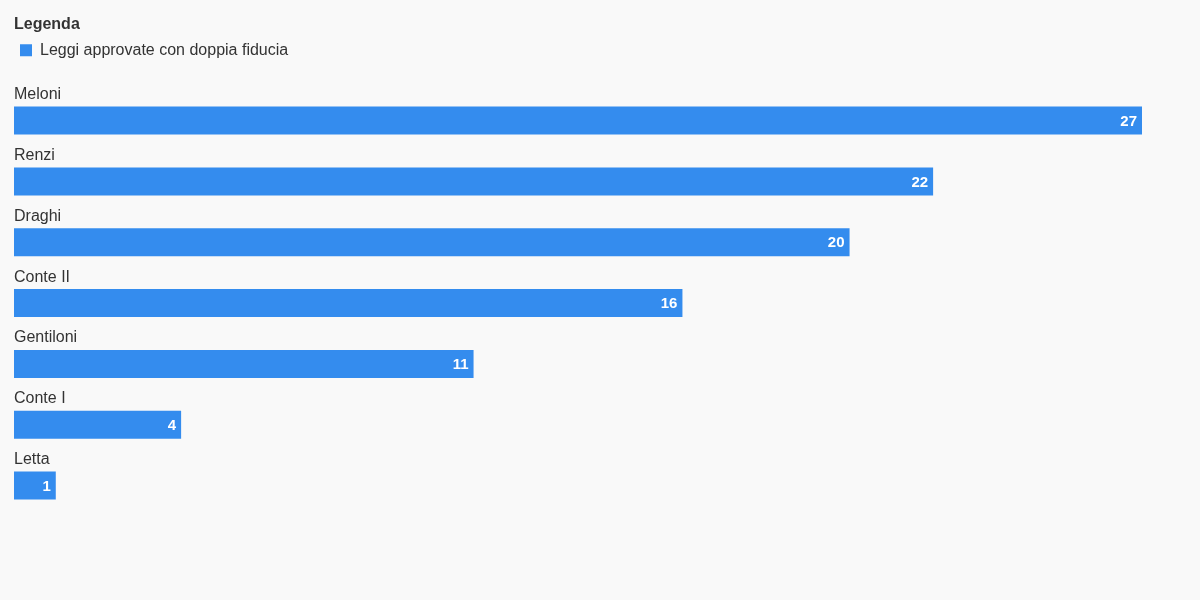 The image size is (1200, 600). What do you see at coordinates (172, 424) in the screenshot?
I see `data-label: 4` at bounding box center [172, 424].